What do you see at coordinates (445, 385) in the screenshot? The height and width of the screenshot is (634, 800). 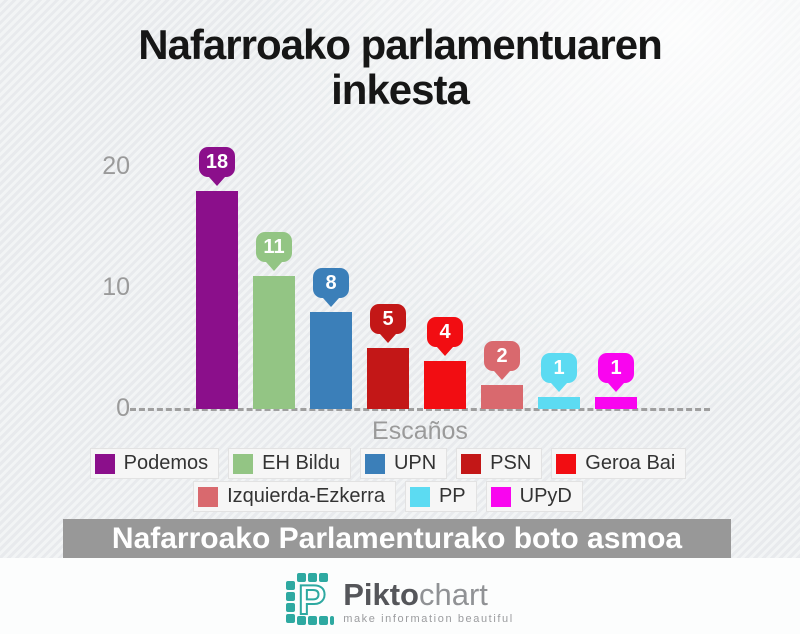 I see `bar-geroa-bai` at bounding box center [445, 385].